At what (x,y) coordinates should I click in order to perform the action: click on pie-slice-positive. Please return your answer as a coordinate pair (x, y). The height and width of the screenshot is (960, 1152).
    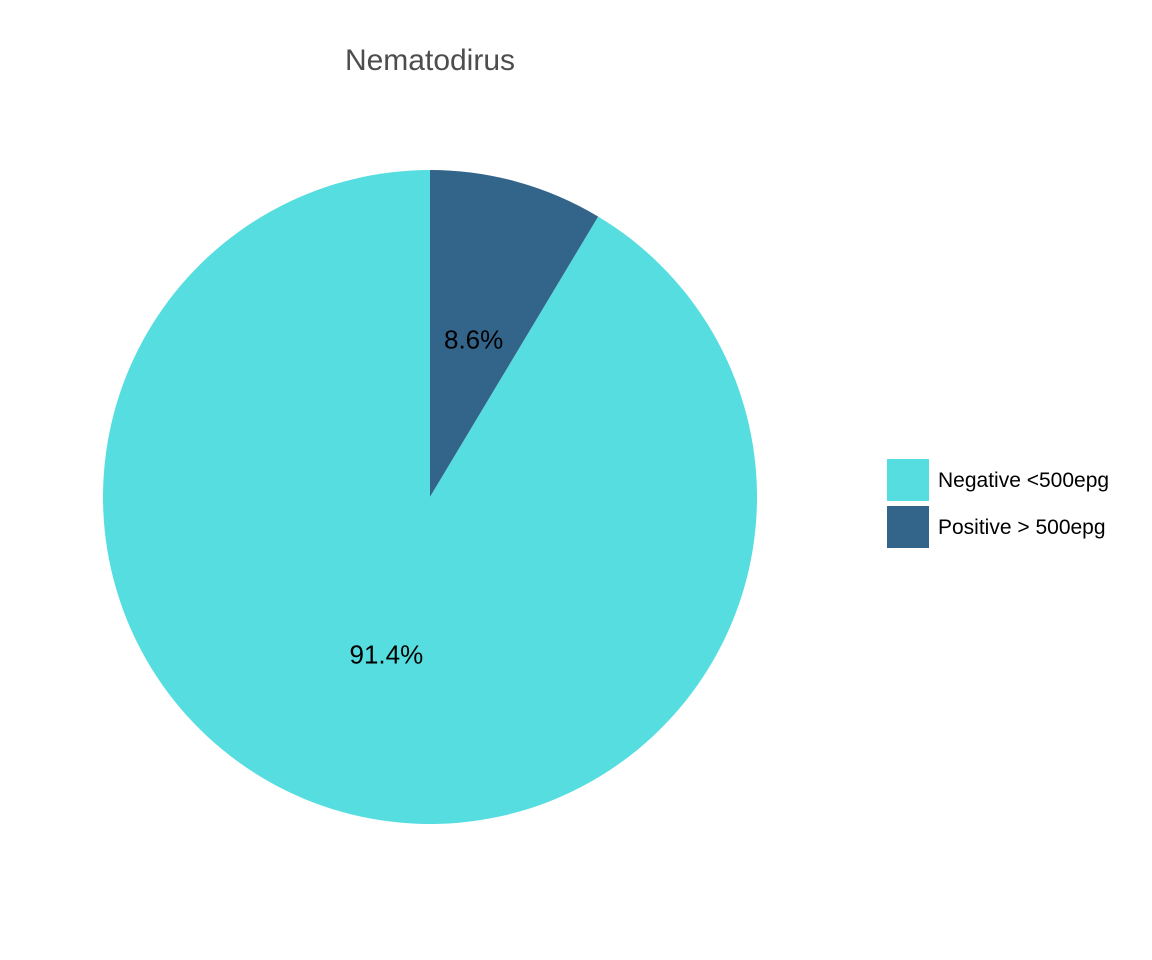
    Looking at the image, I should click on (514, 333).